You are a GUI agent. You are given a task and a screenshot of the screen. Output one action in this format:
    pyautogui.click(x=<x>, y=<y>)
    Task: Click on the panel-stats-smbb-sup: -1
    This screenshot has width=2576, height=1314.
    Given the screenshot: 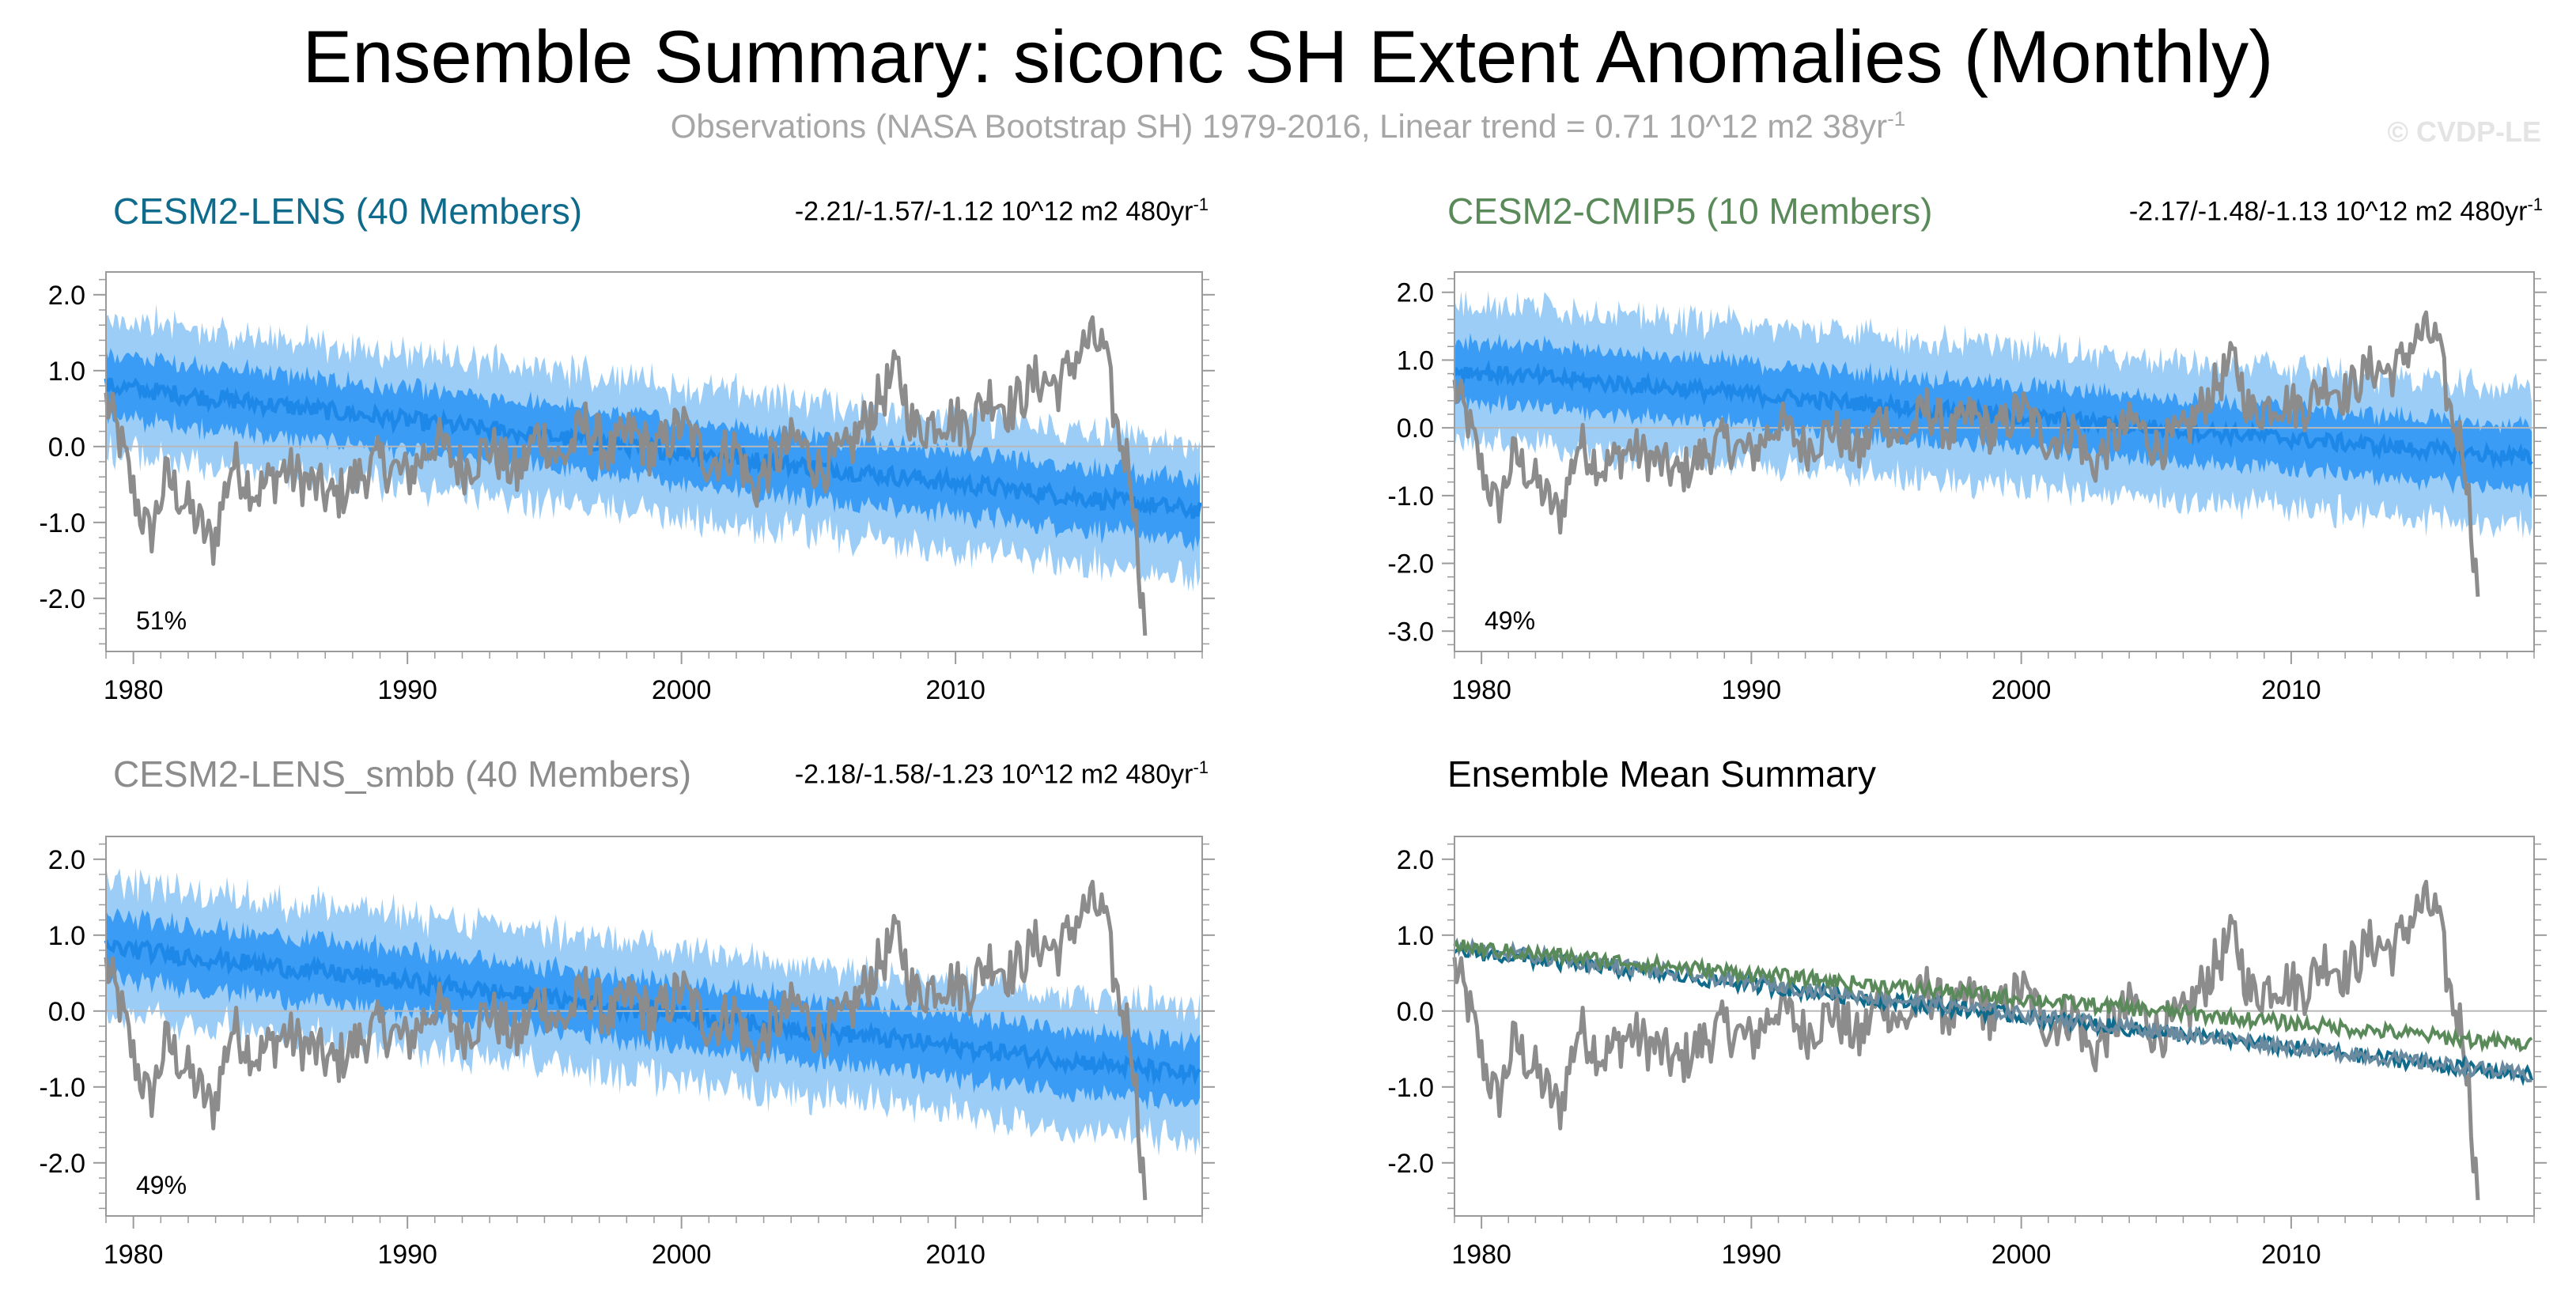 What is the action you would take?
    pyautogui.click(x=1201, y=767)
    